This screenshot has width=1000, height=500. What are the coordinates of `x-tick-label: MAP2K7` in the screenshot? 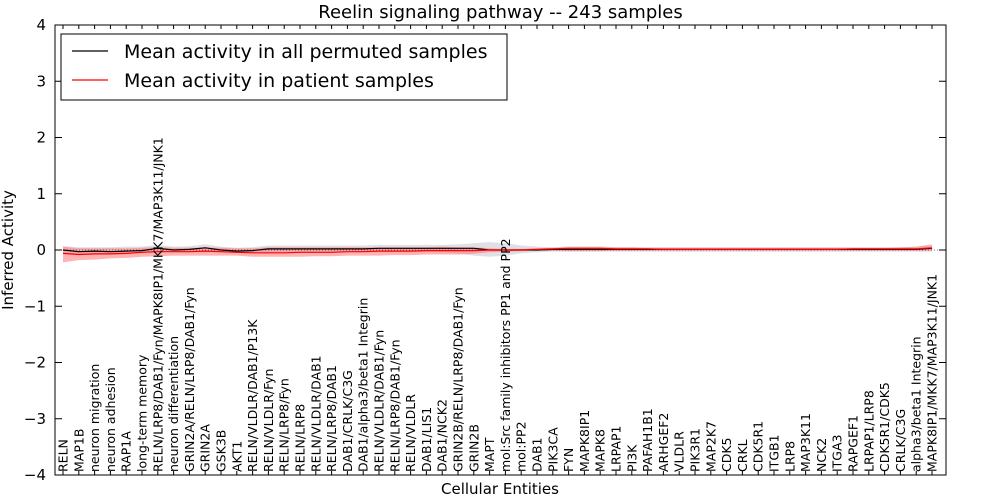 It's located at (710, 446).